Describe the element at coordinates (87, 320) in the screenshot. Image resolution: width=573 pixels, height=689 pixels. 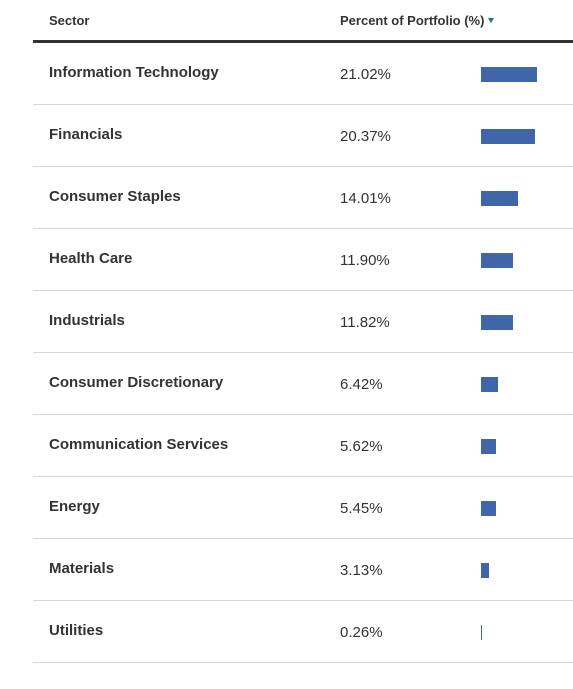
I see `sector-name: Industrials` at that location.